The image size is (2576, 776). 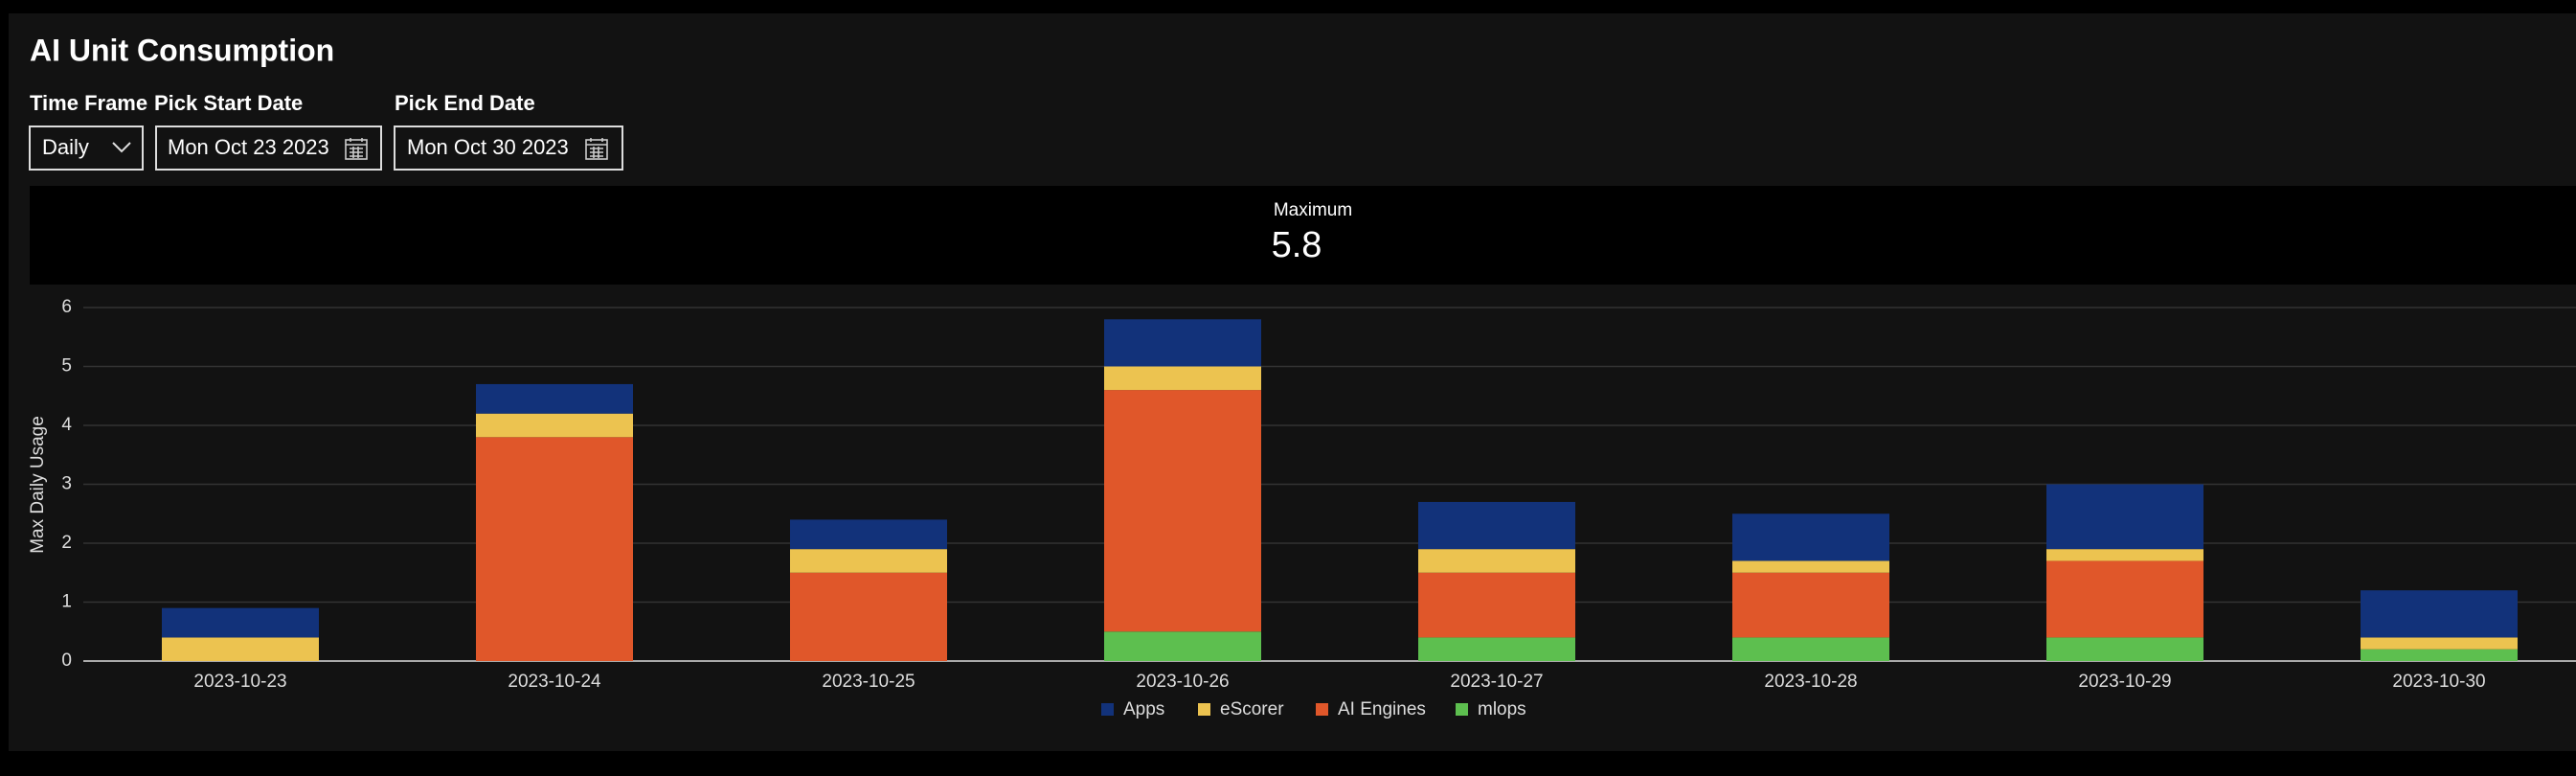 What do you see at coordinates (1252, 709) in the screenshot?
I see `legend-label: eScorer` at bounding box center [1252, 709].